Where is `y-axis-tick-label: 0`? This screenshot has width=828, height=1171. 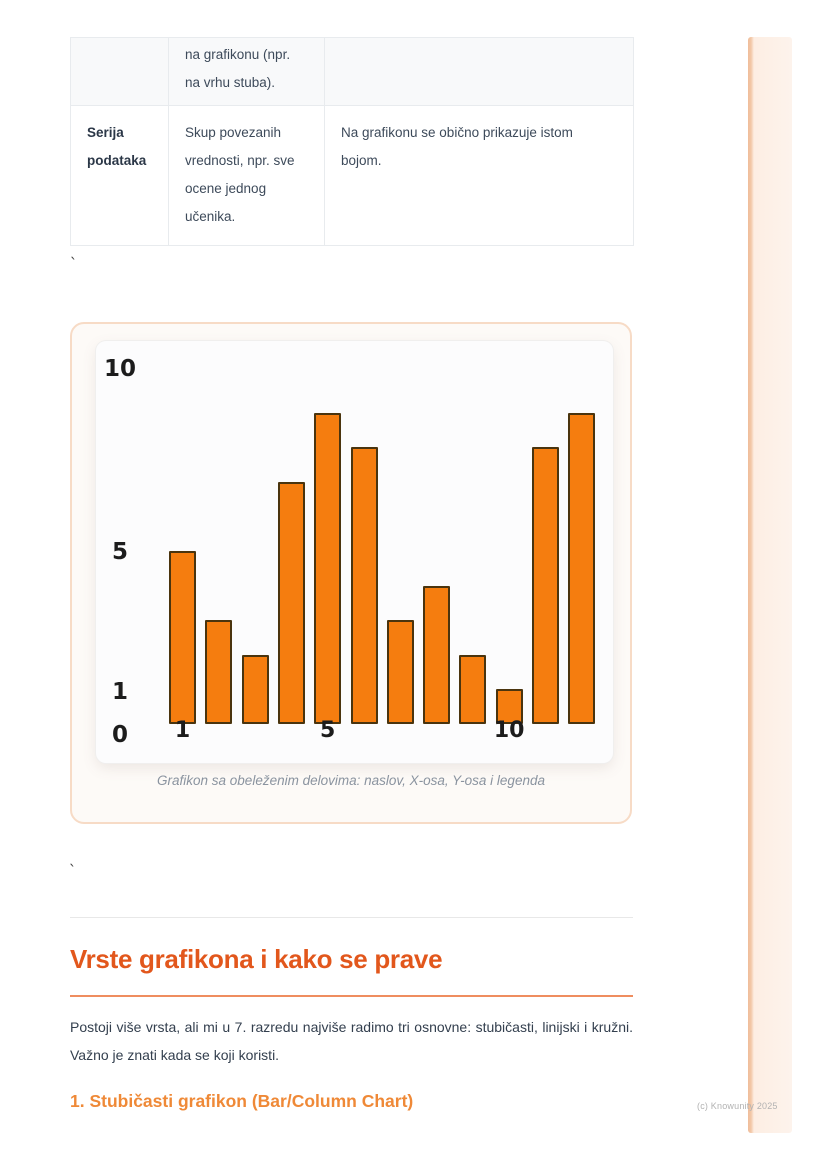 y-axis-tick-label: 0 is located at coordinates (119, 735).